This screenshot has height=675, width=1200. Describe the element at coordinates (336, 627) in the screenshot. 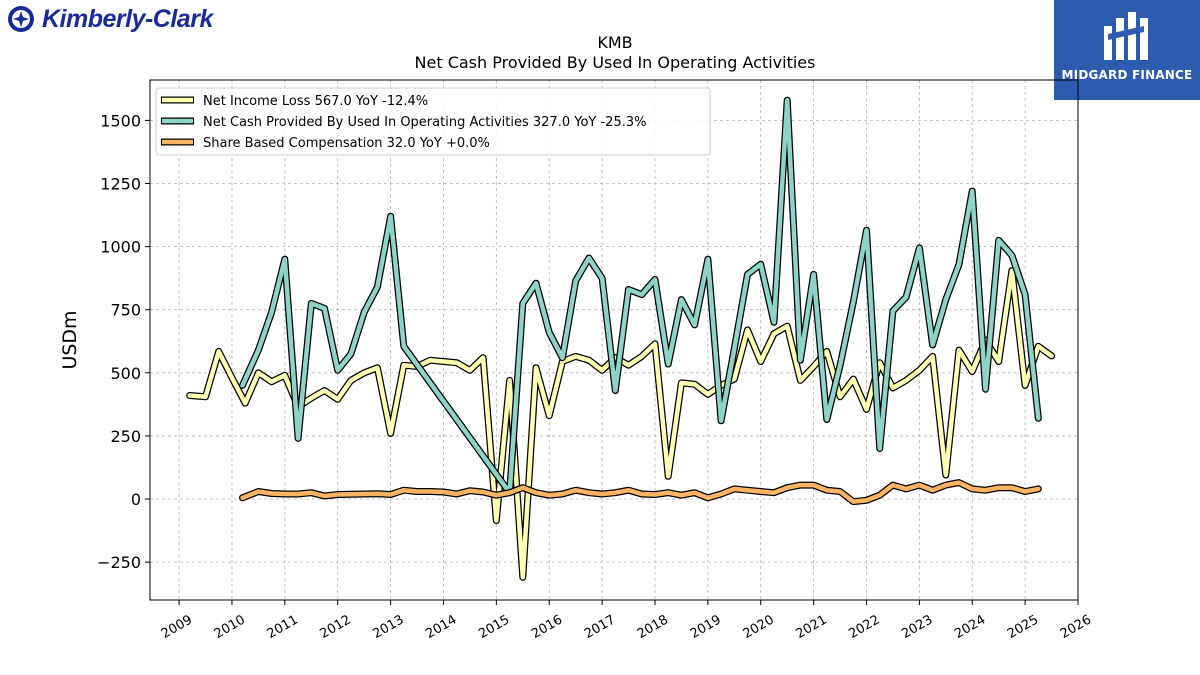

I see `x-tick-label: 2012` at that location.